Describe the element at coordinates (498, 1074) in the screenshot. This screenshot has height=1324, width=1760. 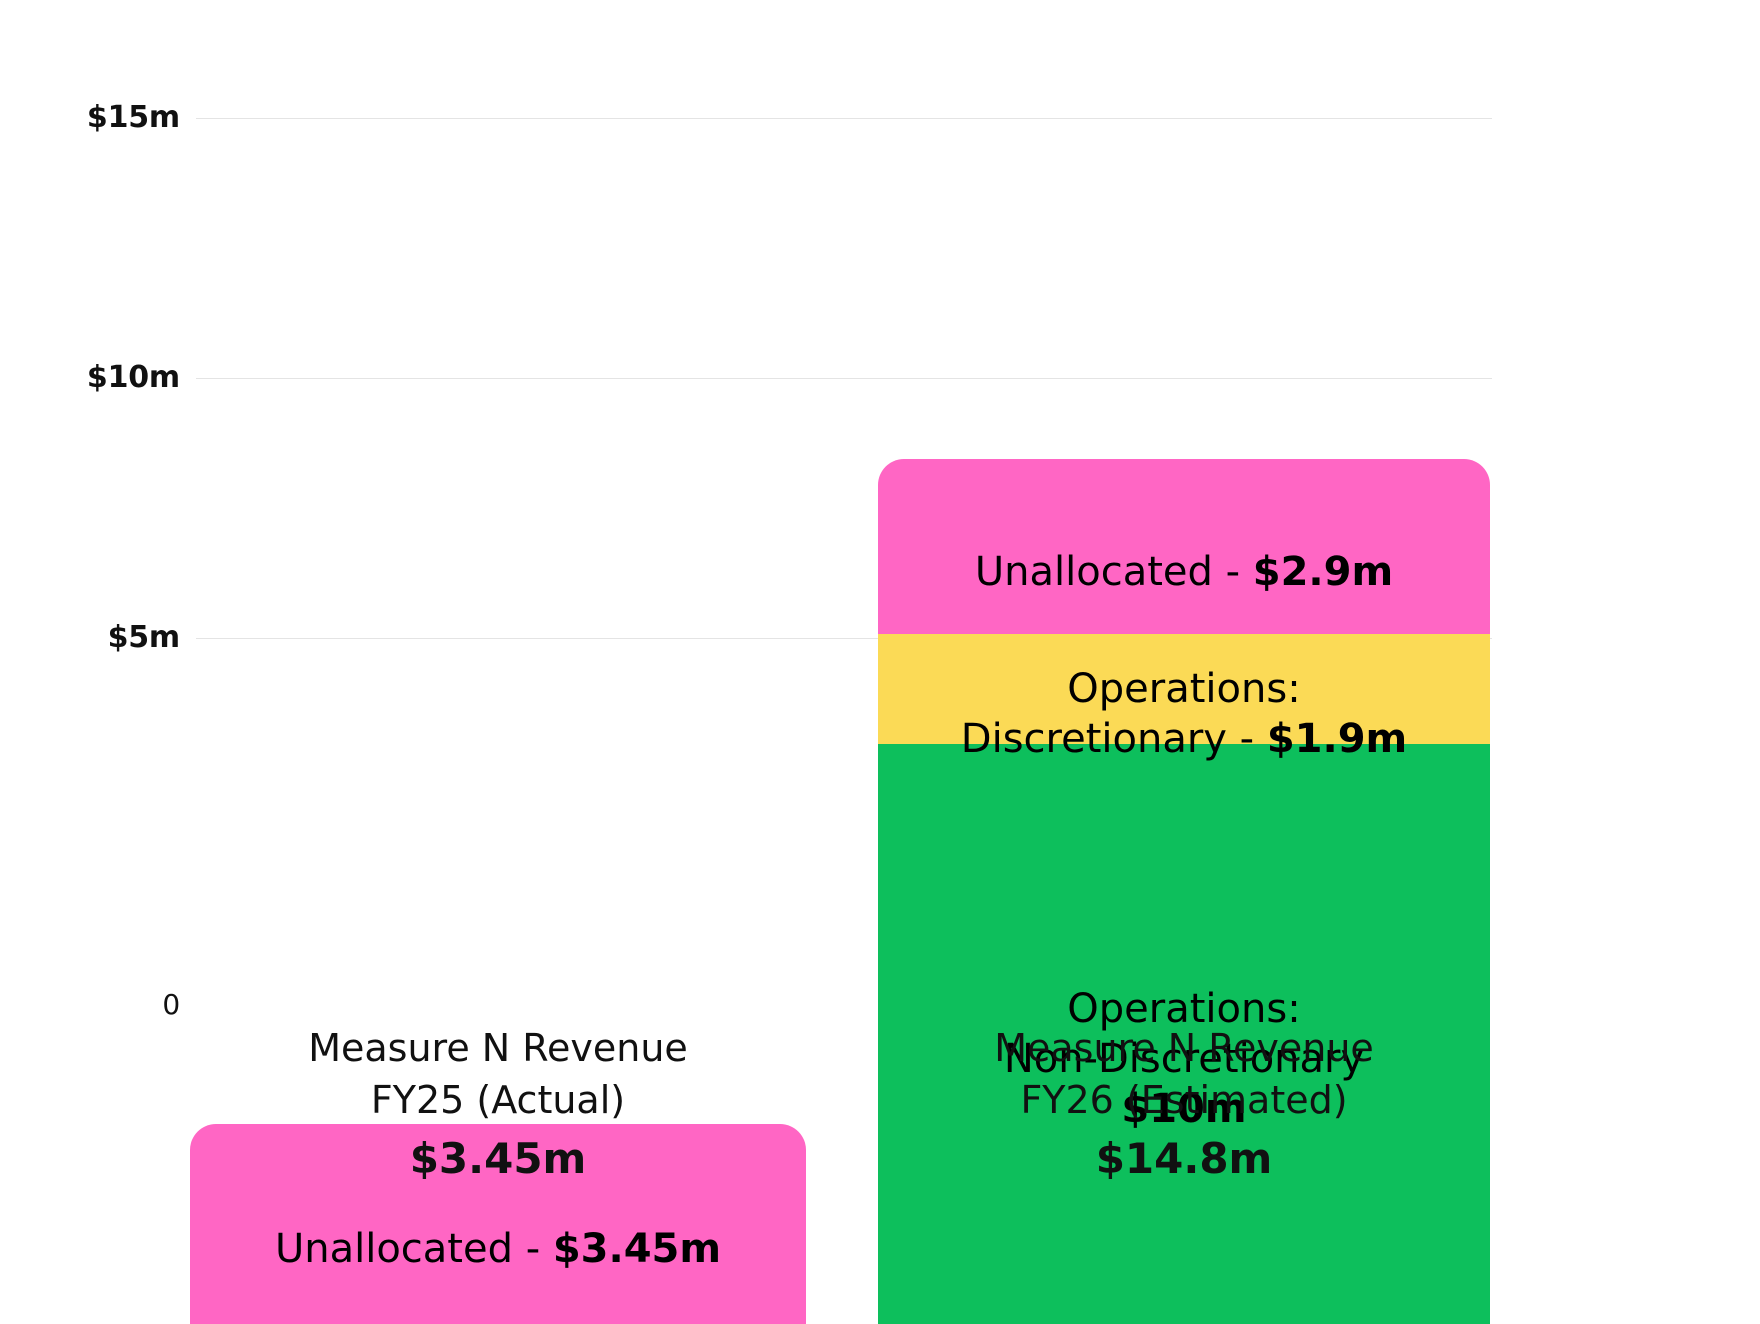
I see `x-axis-category-fy25-name: Measure N Revenue FY25 (Actual)` at that location.